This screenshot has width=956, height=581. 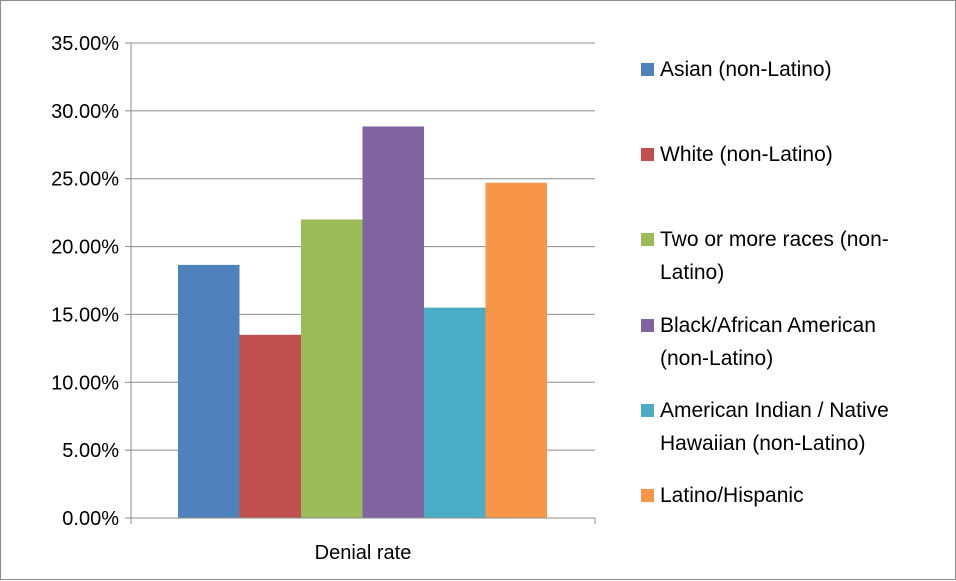 I want to click on y-tick-label: 15.00%, so click(x=85, y=315).